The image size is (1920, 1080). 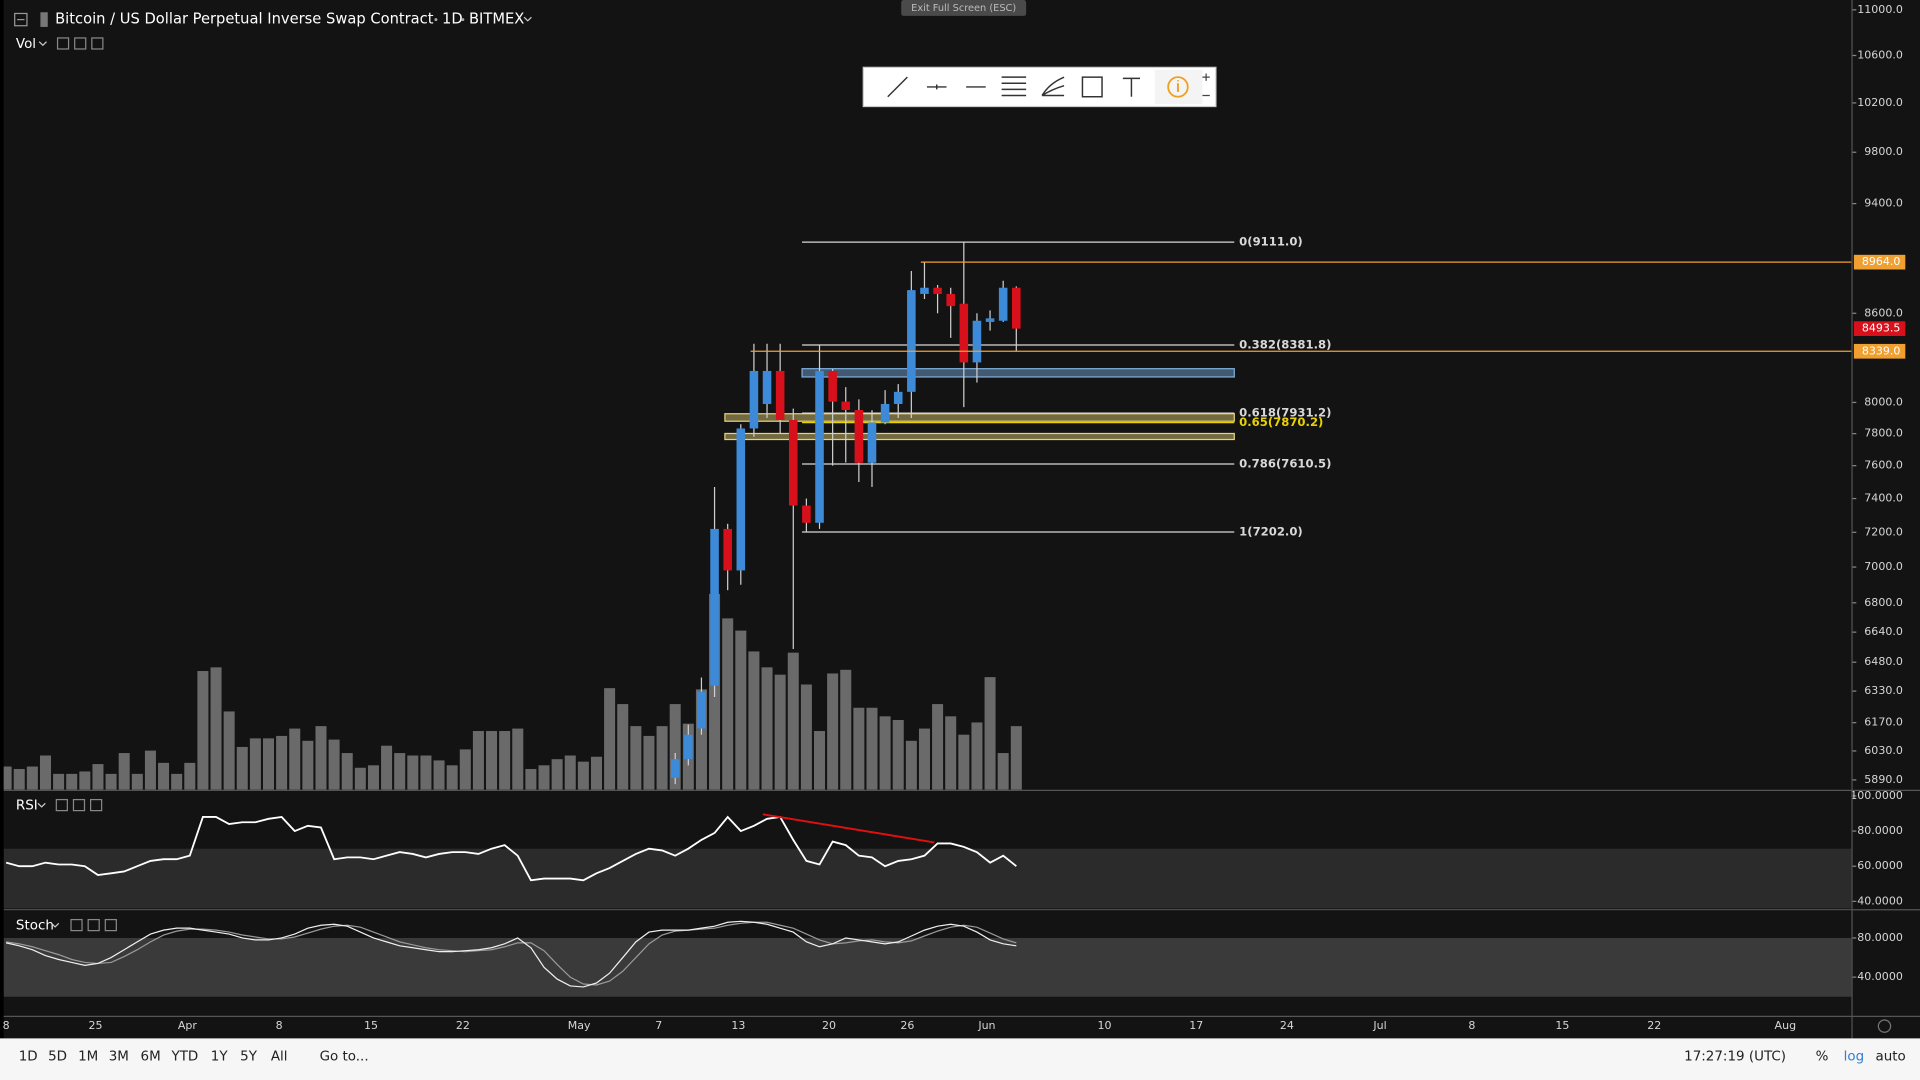 I want to click on y-tick-label: 7000.0, so click(x=1883, y=566).